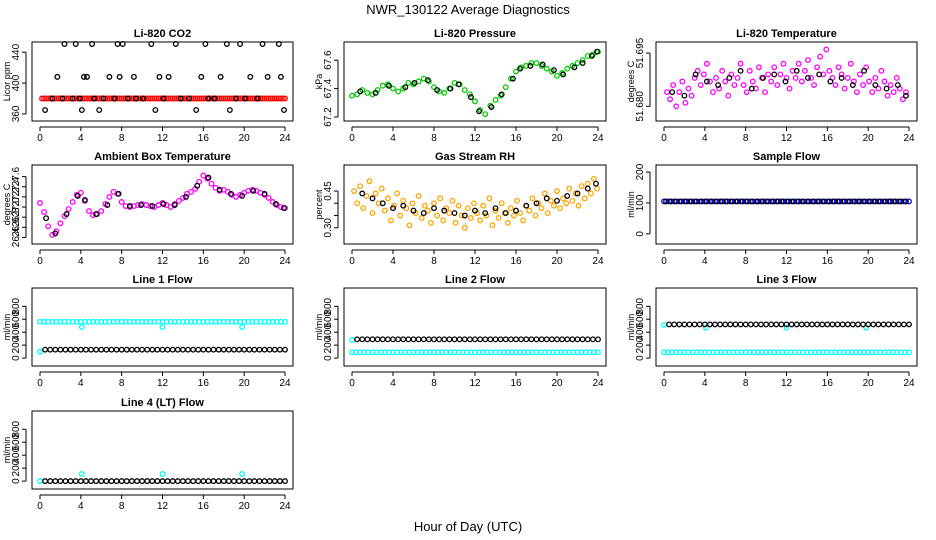  Describe the element at coordinates (148, 86) in the screenshot. I see `chart-panel: Li-820 CO2 0 4 8 12 16 20 24 360 400 440 Licor ppm` at that location.